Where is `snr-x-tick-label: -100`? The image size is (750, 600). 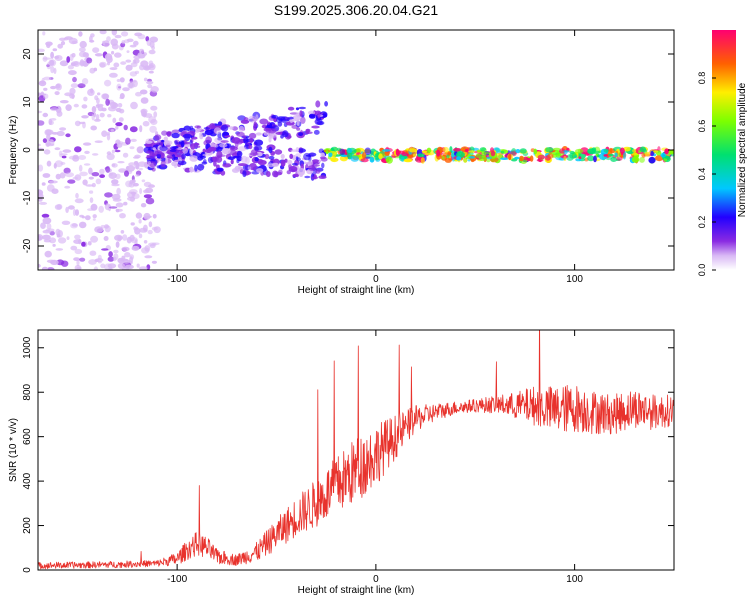
snr-x-tick-label: -100 is located at coordinates (177, 579).